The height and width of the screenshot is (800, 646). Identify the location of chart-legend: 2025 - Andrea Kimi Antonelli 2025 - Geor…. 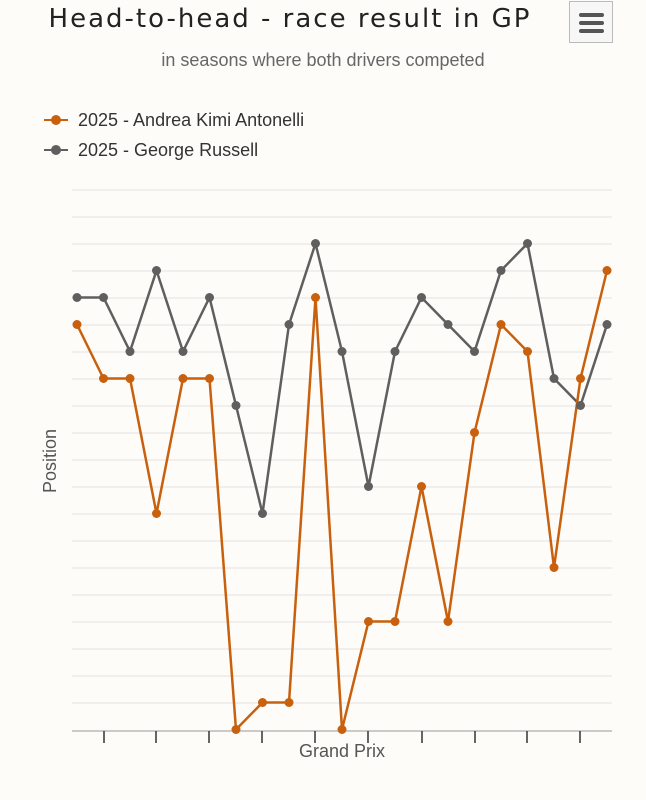
(174, 135).